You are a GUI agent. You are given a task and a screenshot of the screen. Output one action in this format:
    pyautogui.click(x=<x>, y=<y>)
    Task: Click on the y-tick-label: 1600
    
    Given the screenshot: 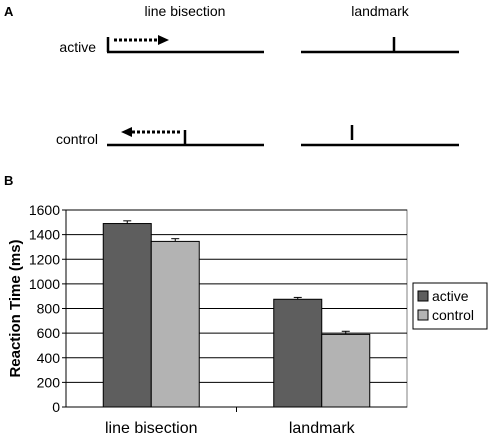 What is the action you would take?
    pyautogui.click(x=44, y=210)
    